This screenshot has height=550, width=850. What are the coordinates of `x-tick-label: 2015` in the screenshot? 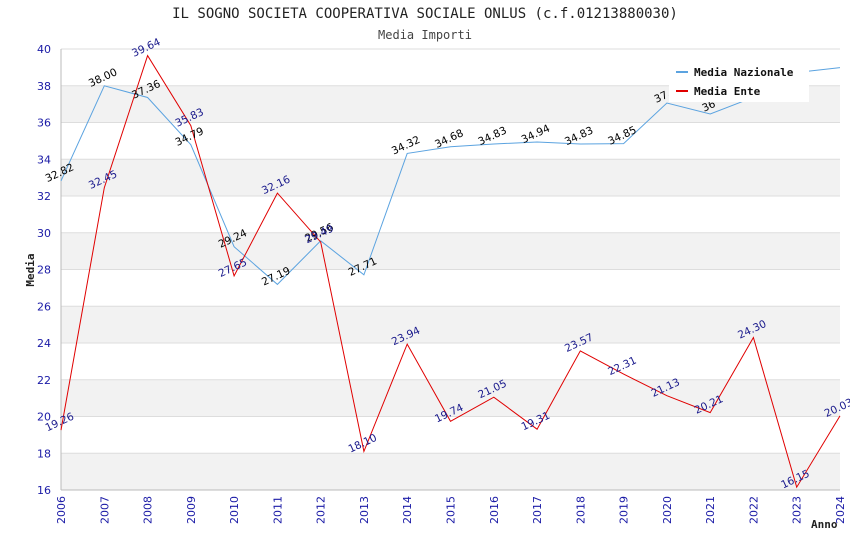 It's located at (451, 510).